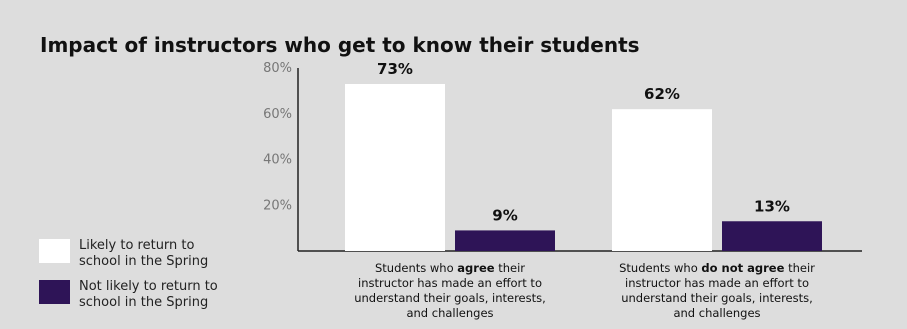  What do you see at coordinates (277, 114) in the screenshot?
I see `y-tick-label: 60%` at bounding box center [277, 114].